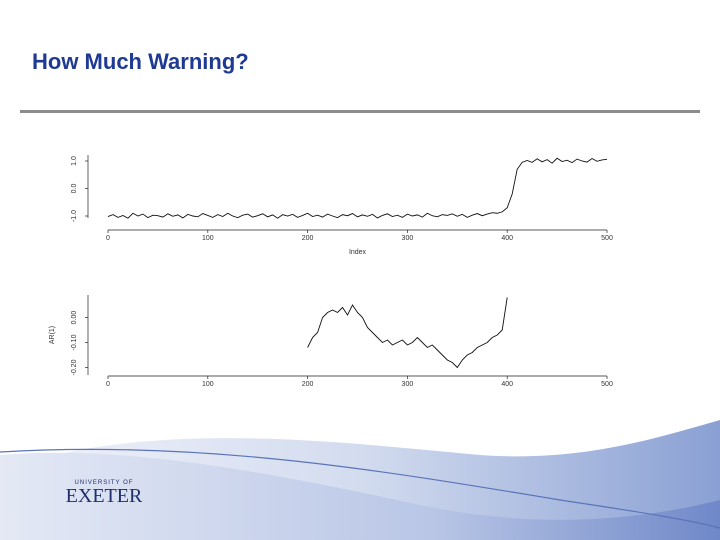 This screenshot has width=720, height=540. I want to click on y-tick-label: 0.00, so click(74, 318).